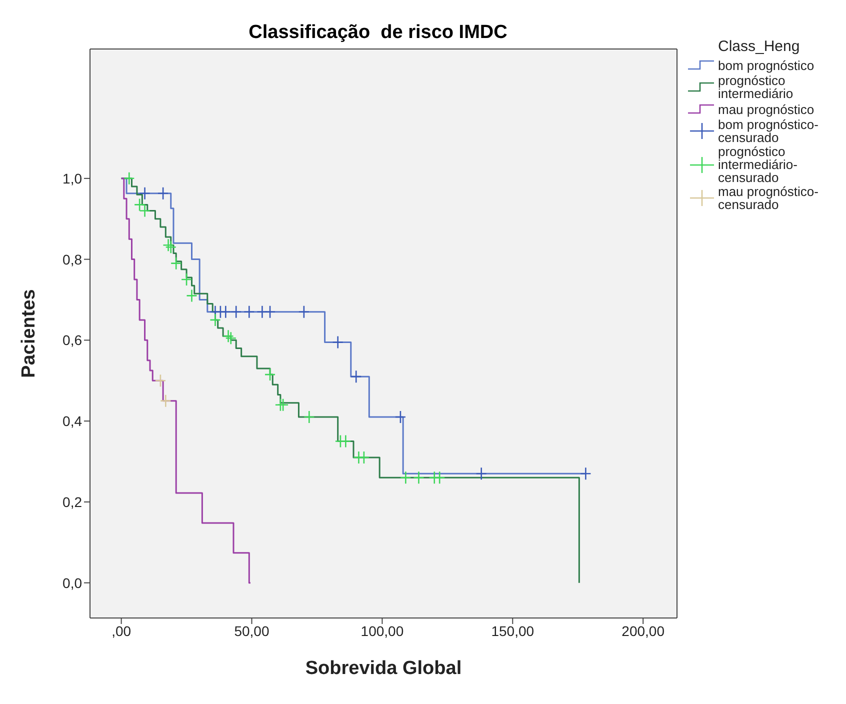 This screenshot has width=846, height=704. I want to click on x-tick-label: 50,00, so click(252, 630).